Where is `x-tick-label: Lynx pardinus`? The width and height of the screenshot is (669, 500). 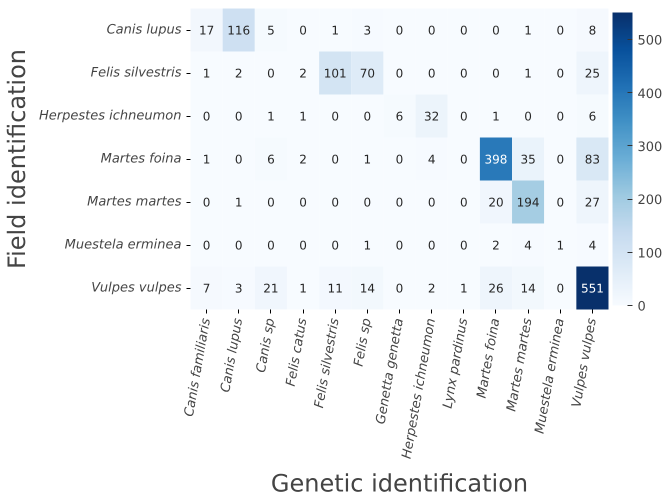
x-tick-label: Lynx pardinus is located at coordinates (456, 363).